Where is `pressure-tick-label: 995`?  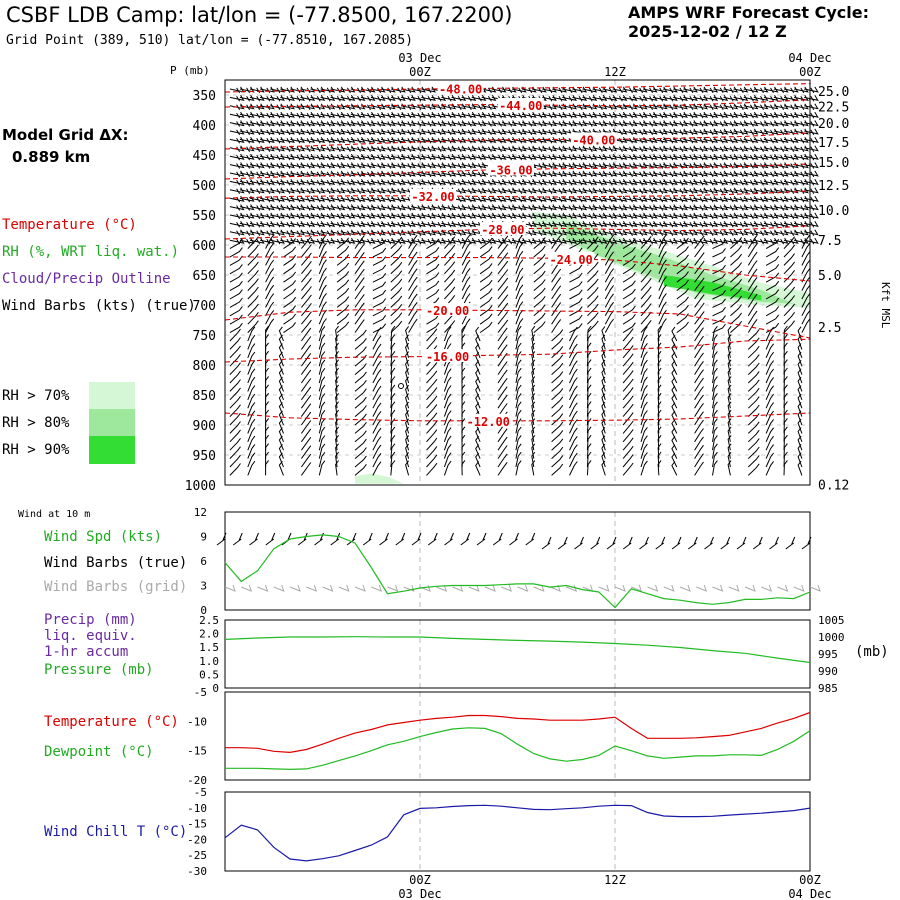 pressure-tick-label: 995 is located at coordinates (828, 654).